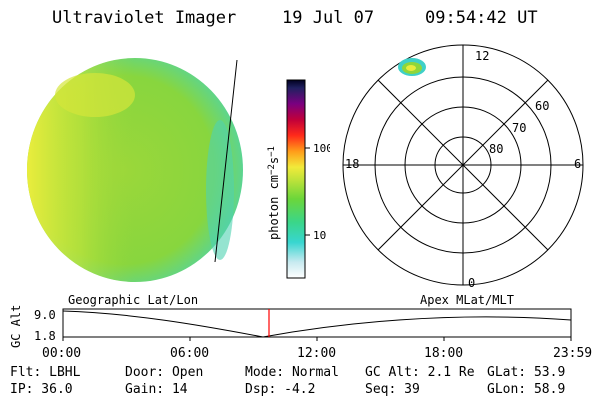 The image size is (600, 400). What do you see at coordinates (319, 235) in the screenshot?
I see `colorbar-tick-10: 10` at bounding box center [319, 235].